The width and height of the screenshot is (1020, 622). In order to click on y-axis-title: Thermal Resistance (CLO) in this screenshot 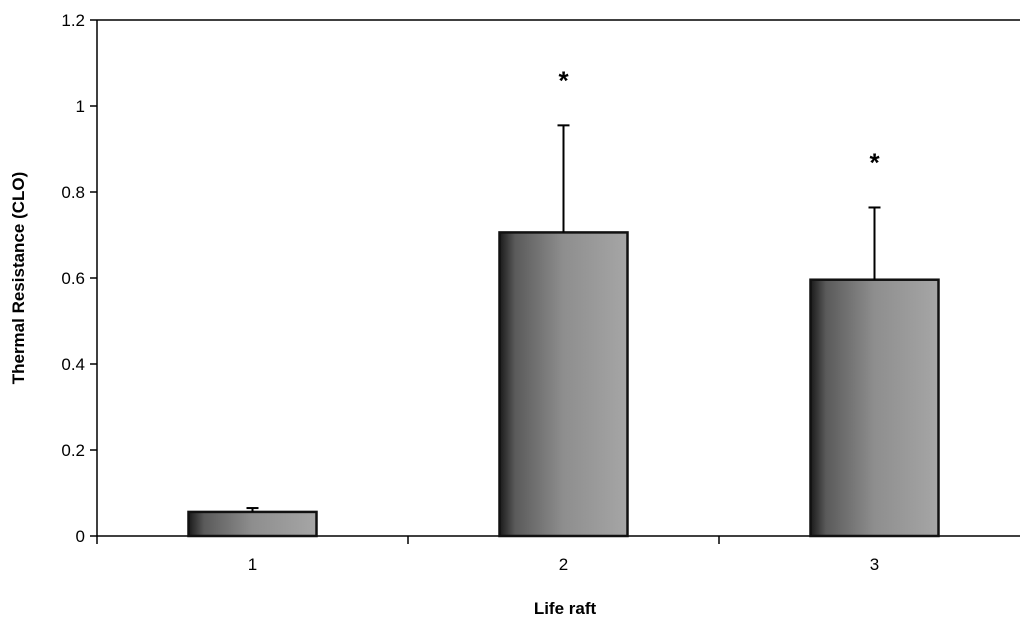, I will do `click(18, 278)`.